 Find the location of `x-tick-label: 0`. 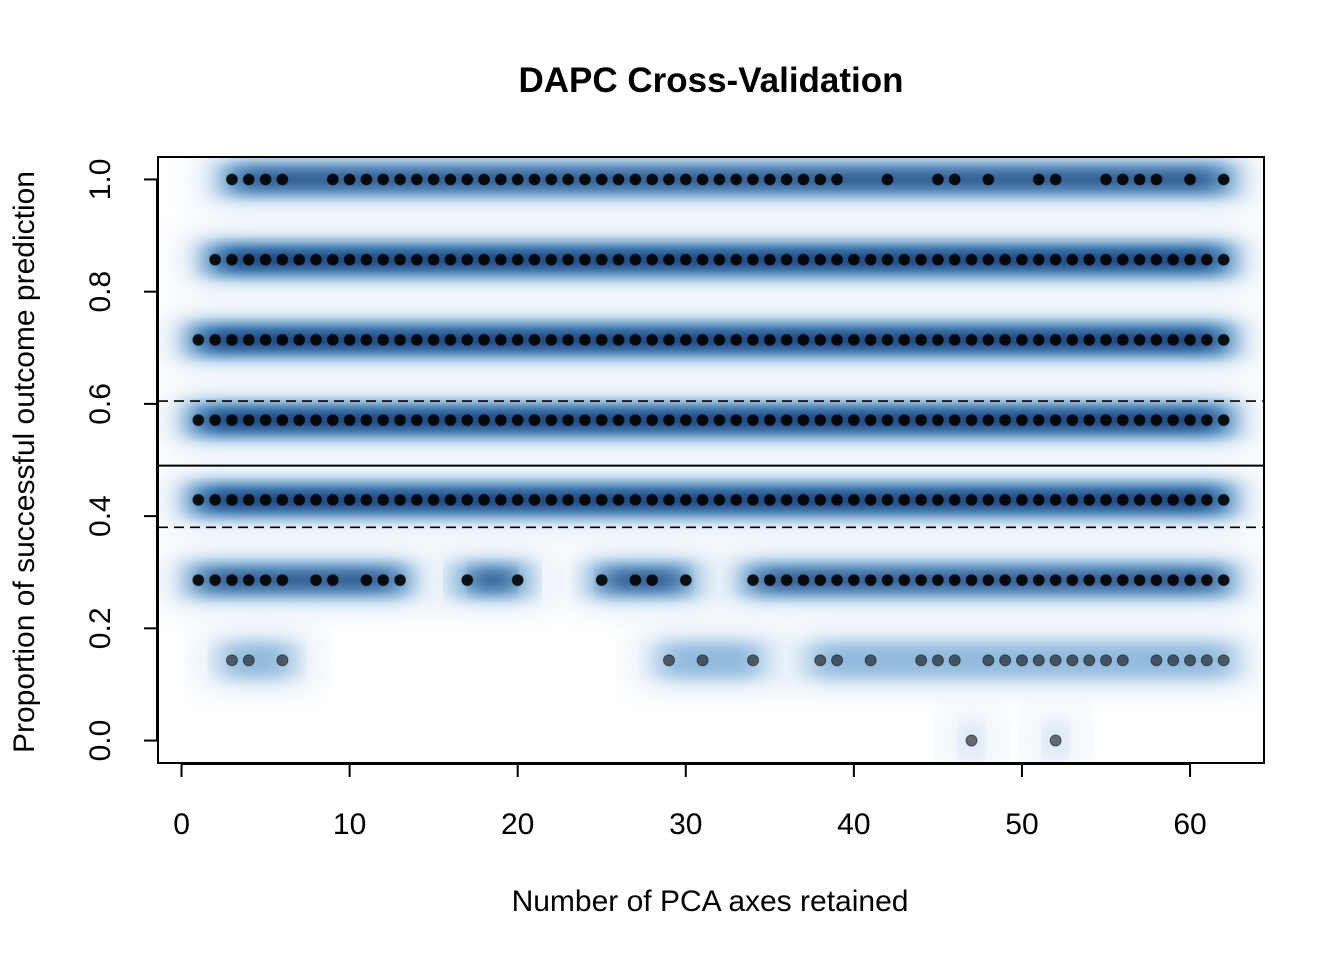

x-tick-label: 0 is located at coordinates (181, 824).